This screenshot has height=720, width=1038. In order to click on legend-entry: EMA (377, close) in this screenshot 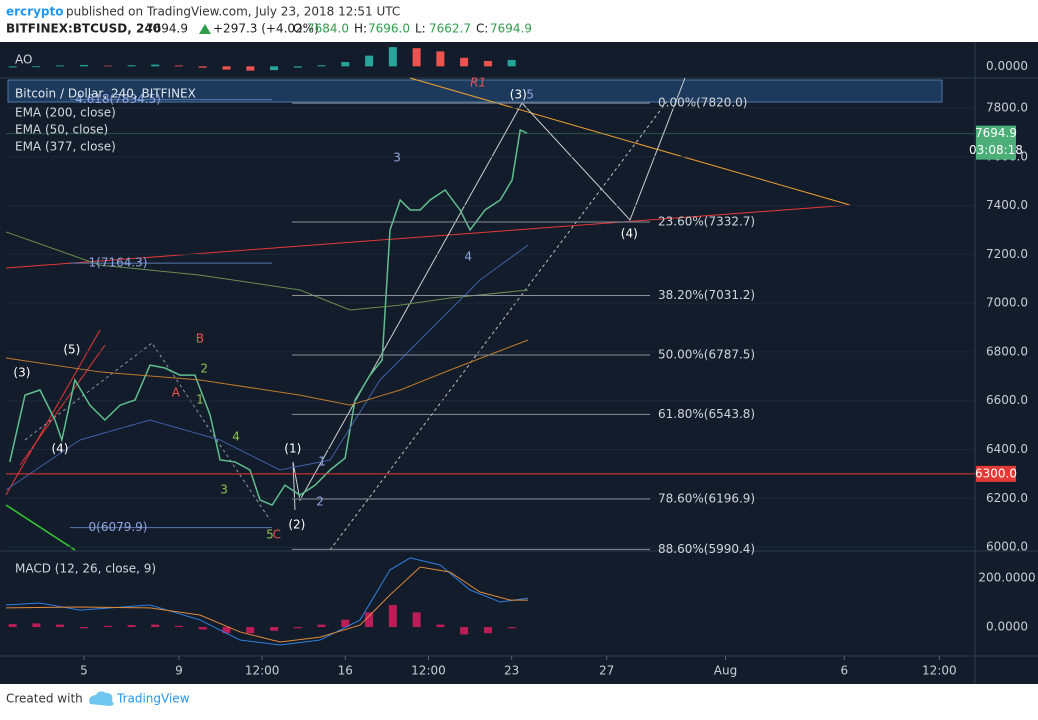, I will do `click(65, 147)`.